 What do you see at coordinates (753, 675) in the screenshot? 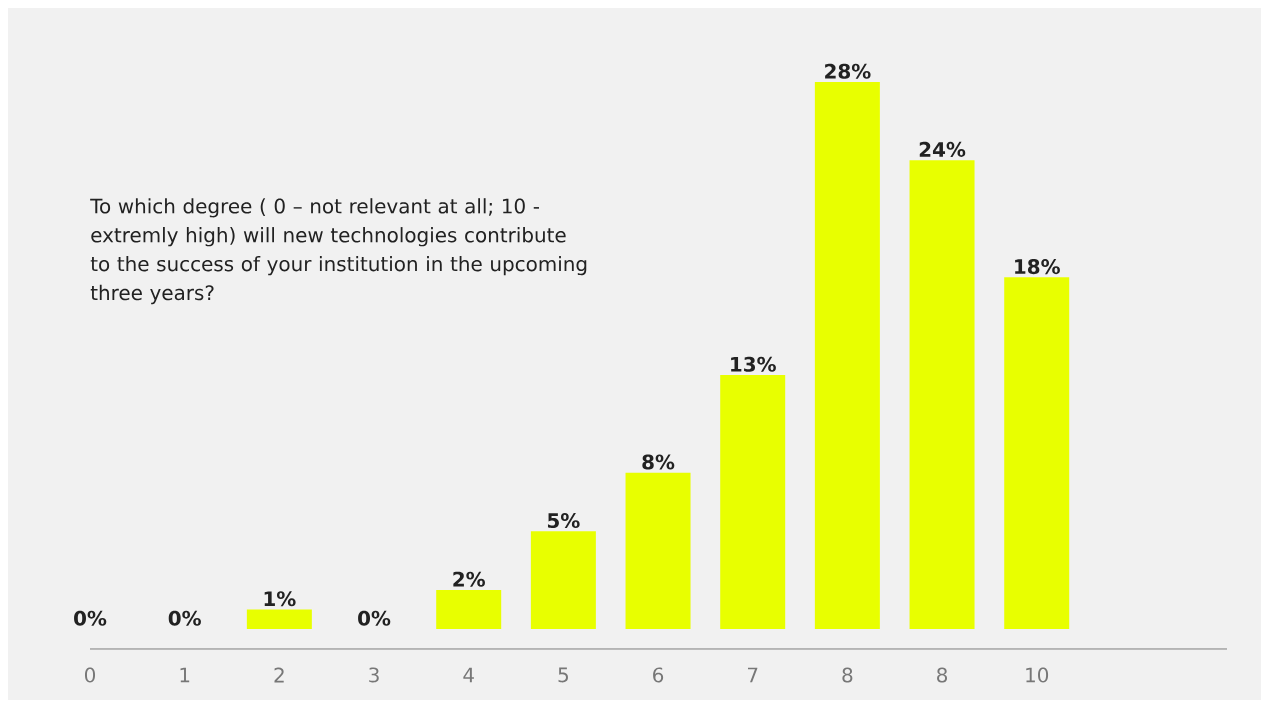
I see `x-tick-label: 7` at bounding box center [753, 675].